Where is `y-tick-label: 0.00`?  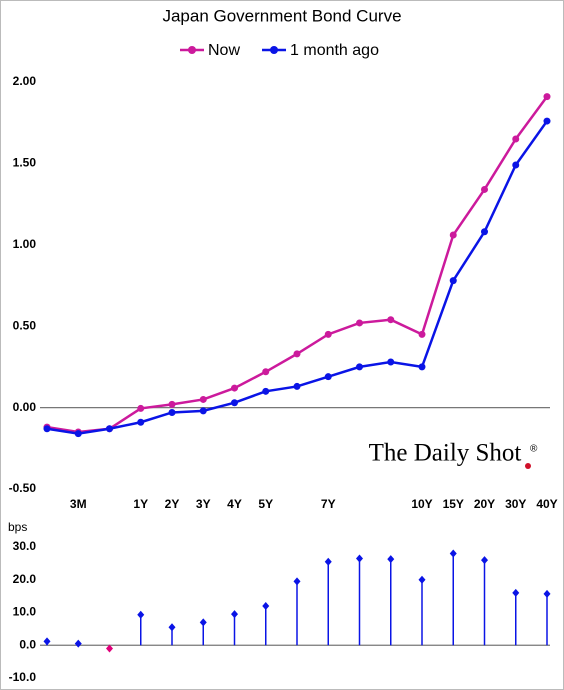
y-tick-label: 0.00 is located at coordinates (25, 407).